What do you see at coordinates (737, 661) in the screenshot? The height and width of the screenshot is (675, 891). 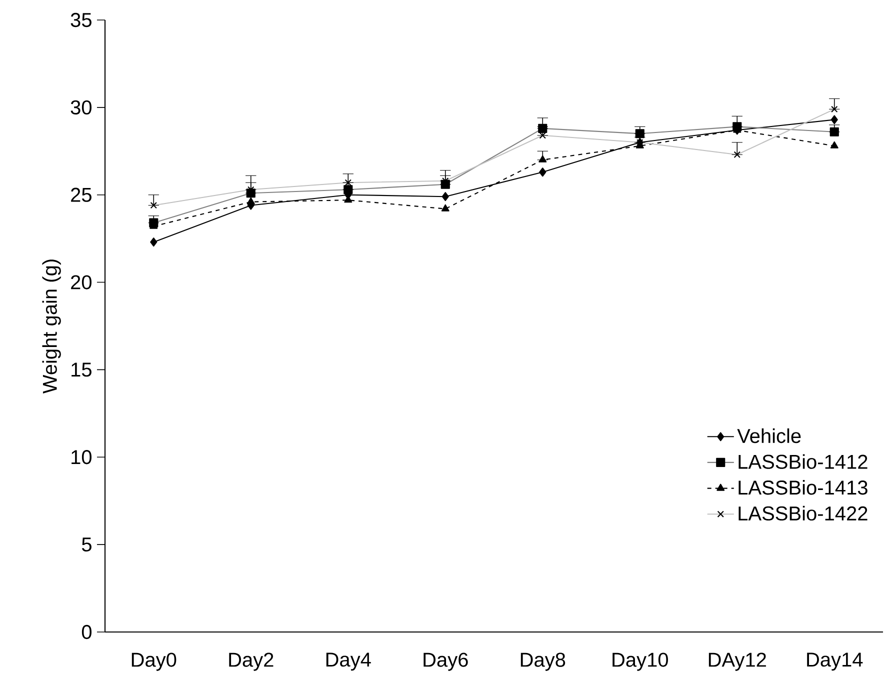 I see `x-tick-label: DAy12` at bounding box center [737, 661].